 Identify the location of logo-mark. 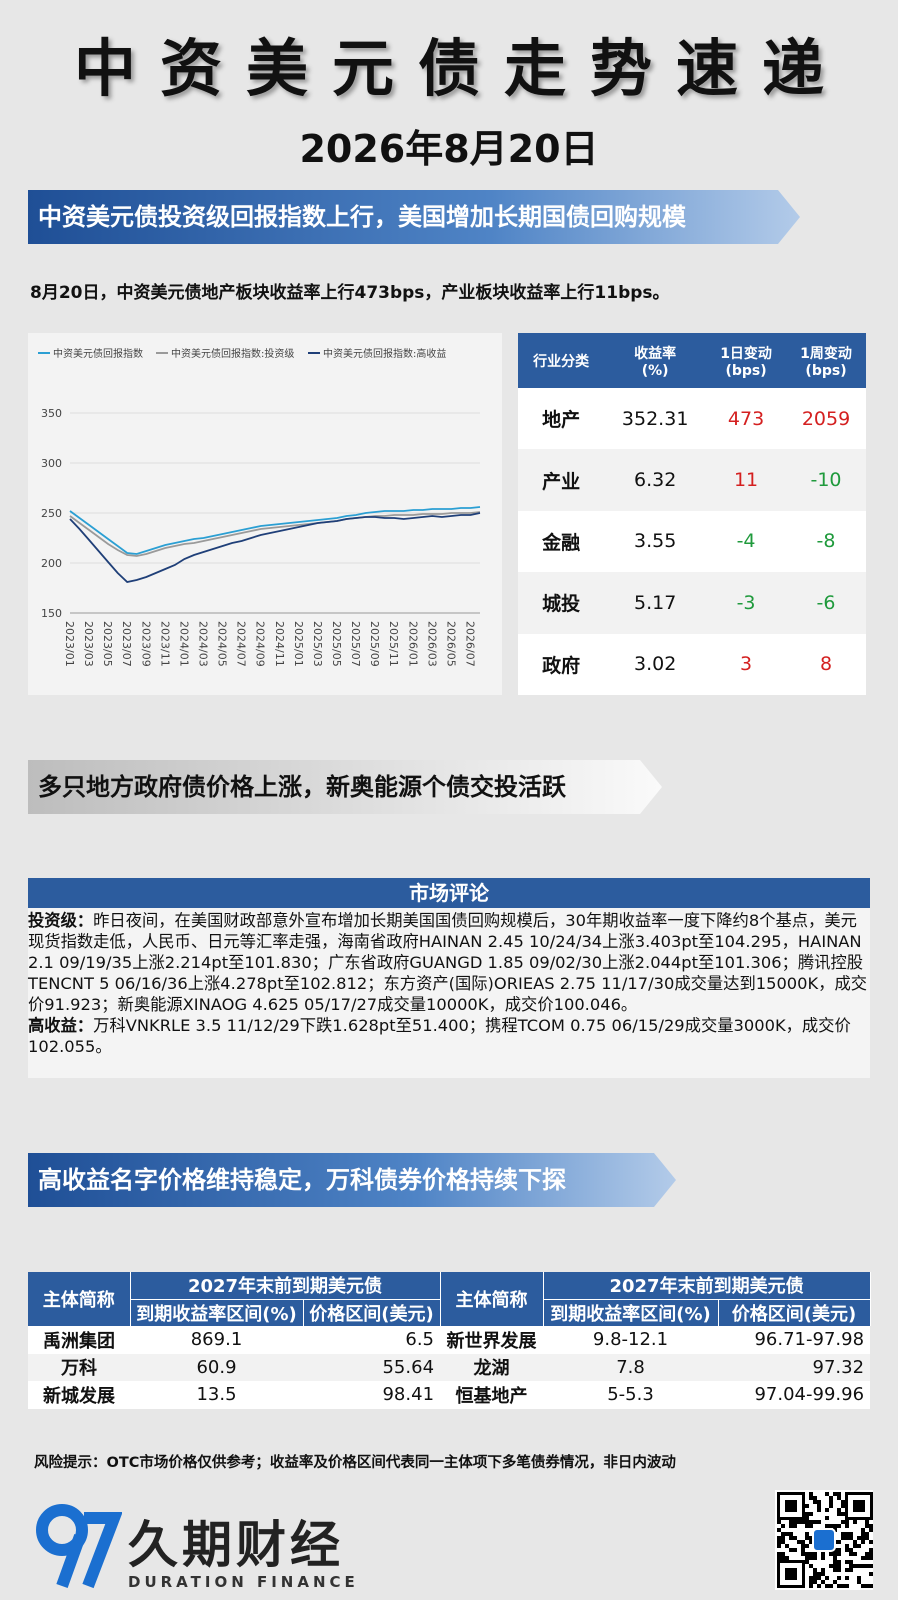
(79, 1546).